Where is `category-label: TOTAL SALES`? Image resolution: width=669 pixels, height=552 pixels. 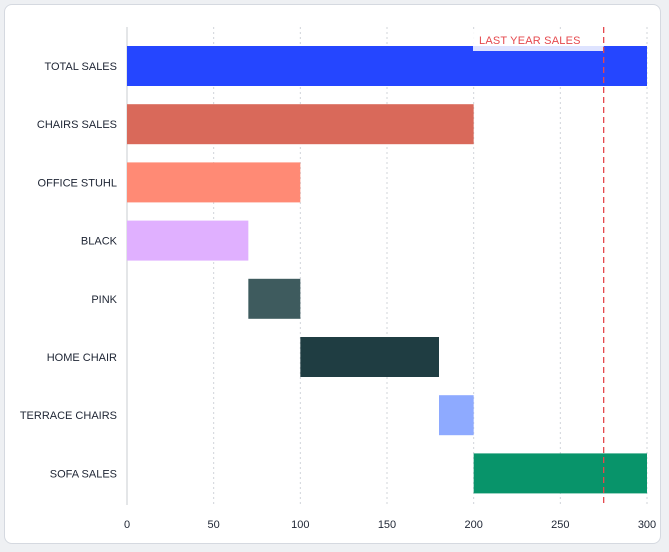 category-label: TOTAL SALES is located at coordinates (80, 67).